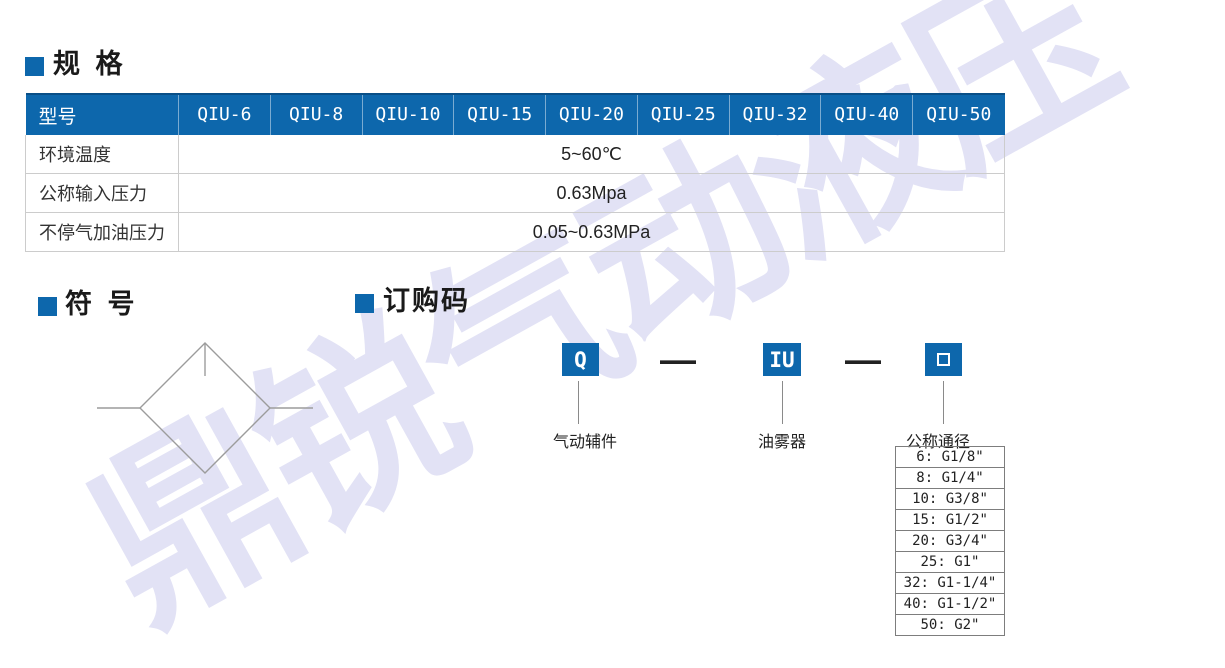  What do you see at coordinates (950, 499) in the screenshot?
I see `list-item: 10: G3/8"` at bounding box center [950, 499].